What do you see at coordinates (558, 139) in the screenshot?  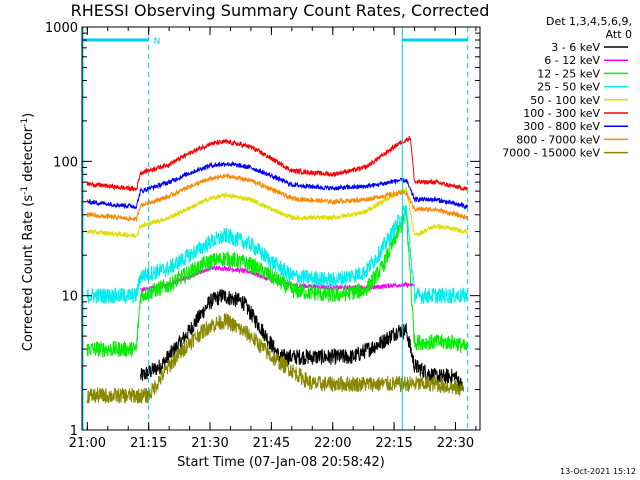 I see `legend-label-7: 800 - 7000 keV` at bounding box center [558, 139].